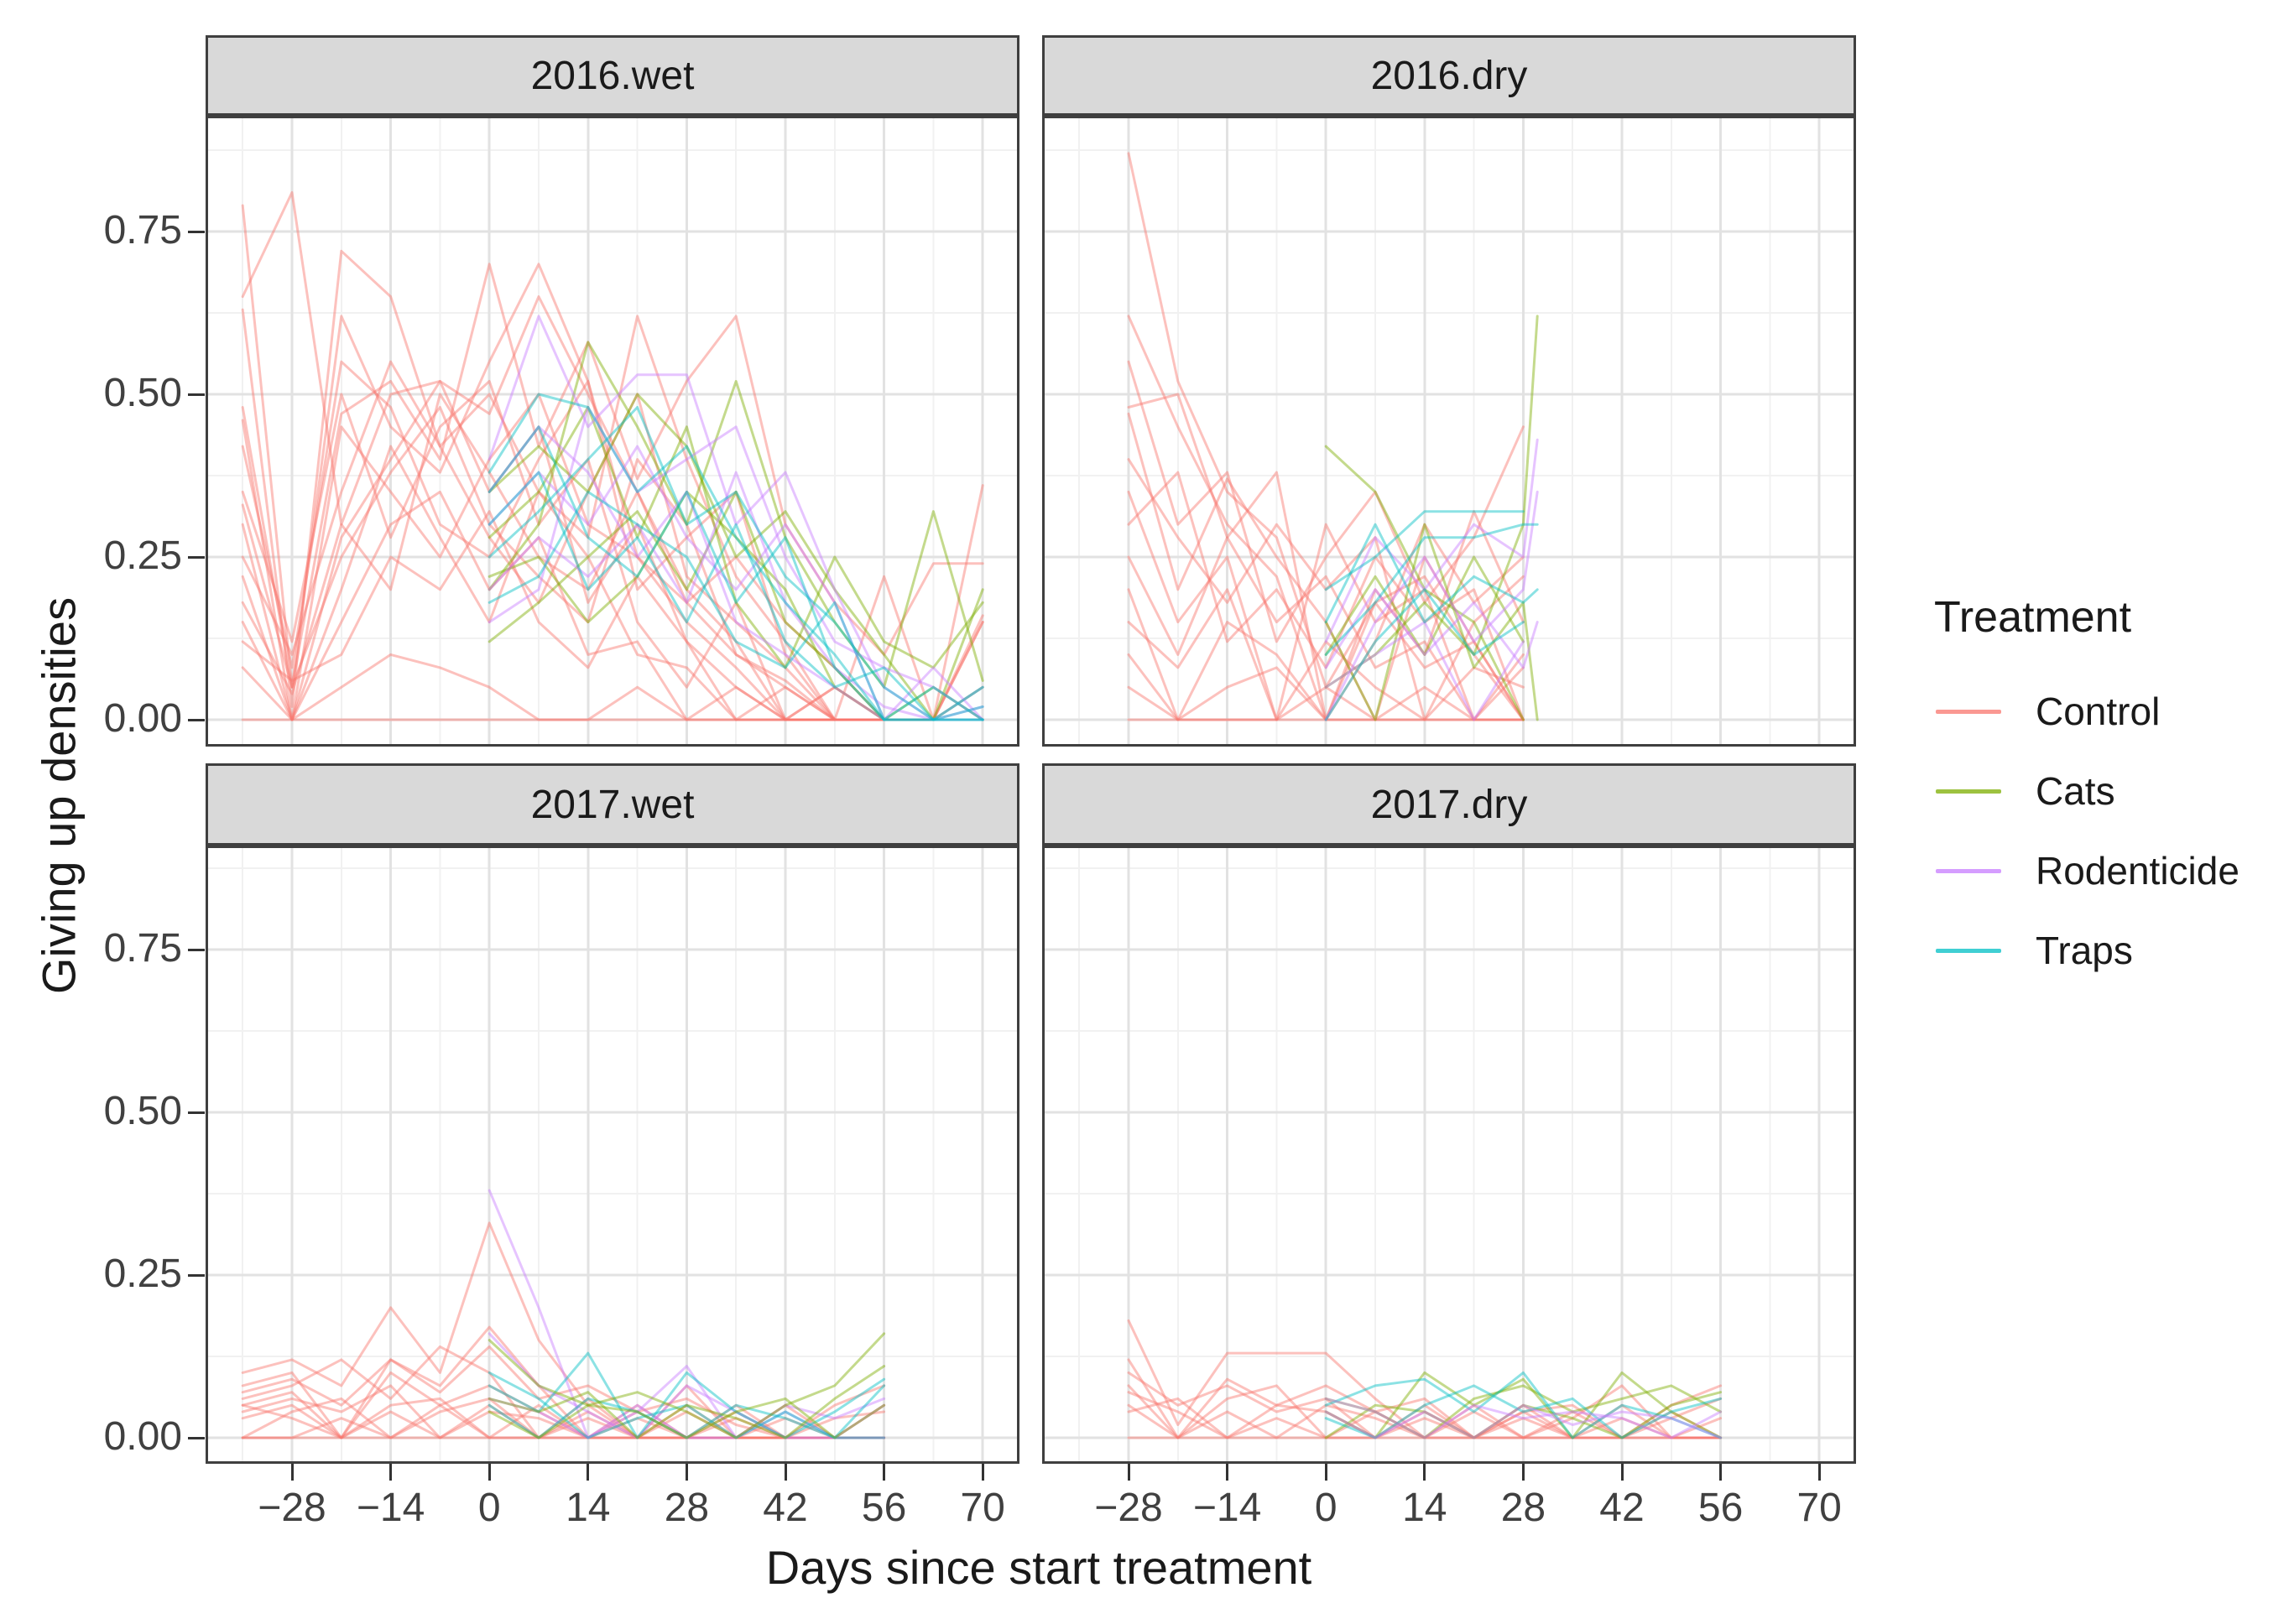 This screenshot has width=2289, height=1624. Describe the element at coordinates (612, 1155) in the screenshot. I see `plot-area-2017-wet` at that location.